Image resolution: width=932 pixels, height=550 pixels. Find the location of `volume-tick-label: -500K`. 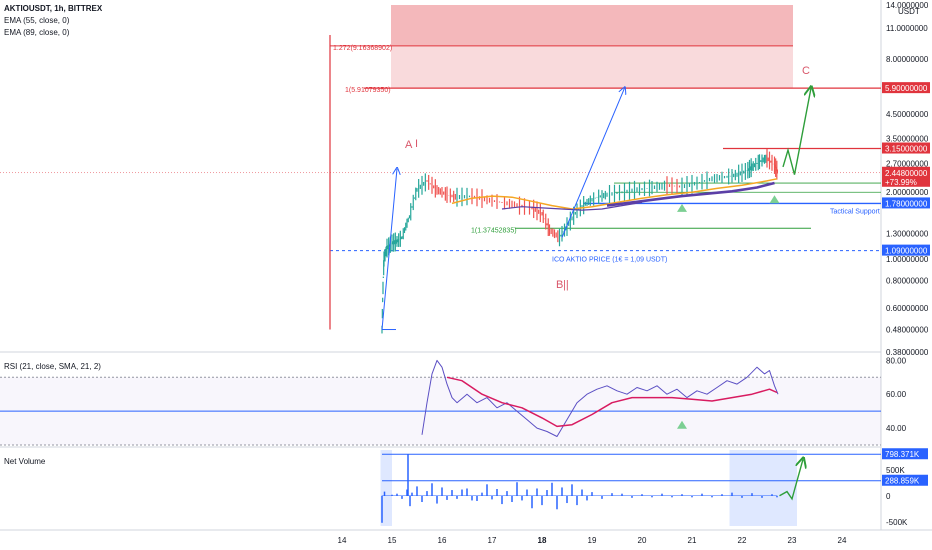

volume-tick-label: -500K is located at coordinates (897, 522).